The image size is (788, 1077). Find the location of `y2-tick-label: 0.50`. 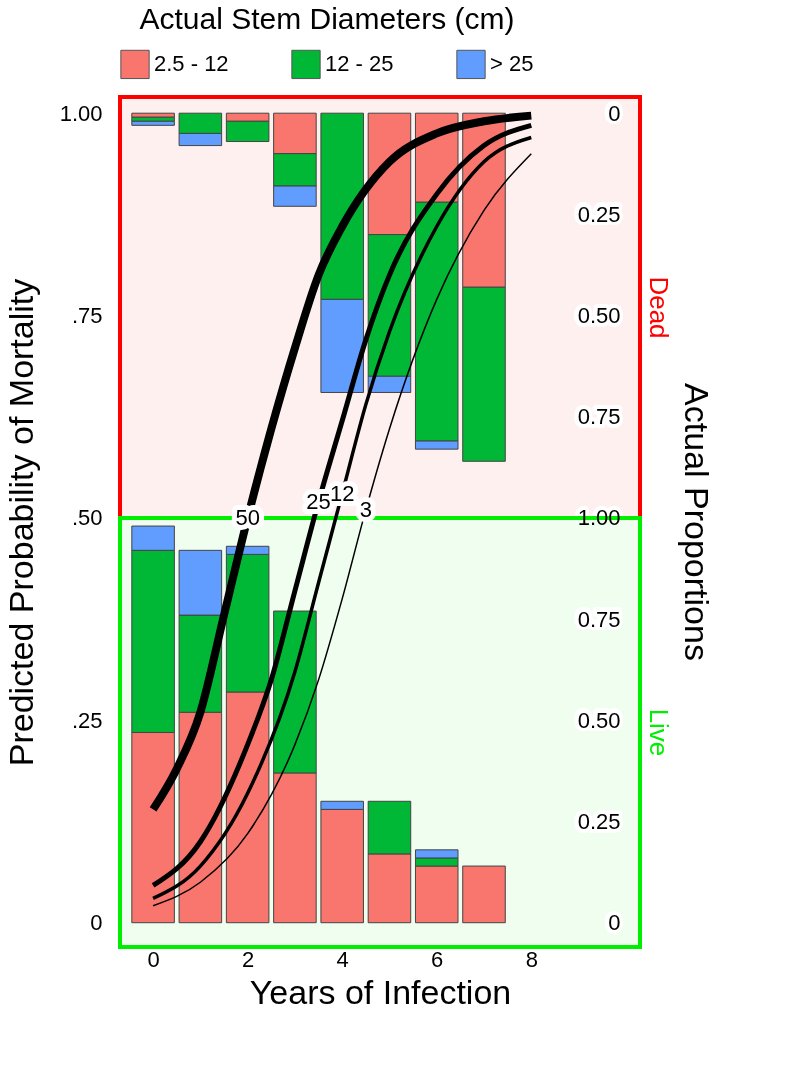

y2-tick-label: 0.50 is located at coordinates (599, 316).